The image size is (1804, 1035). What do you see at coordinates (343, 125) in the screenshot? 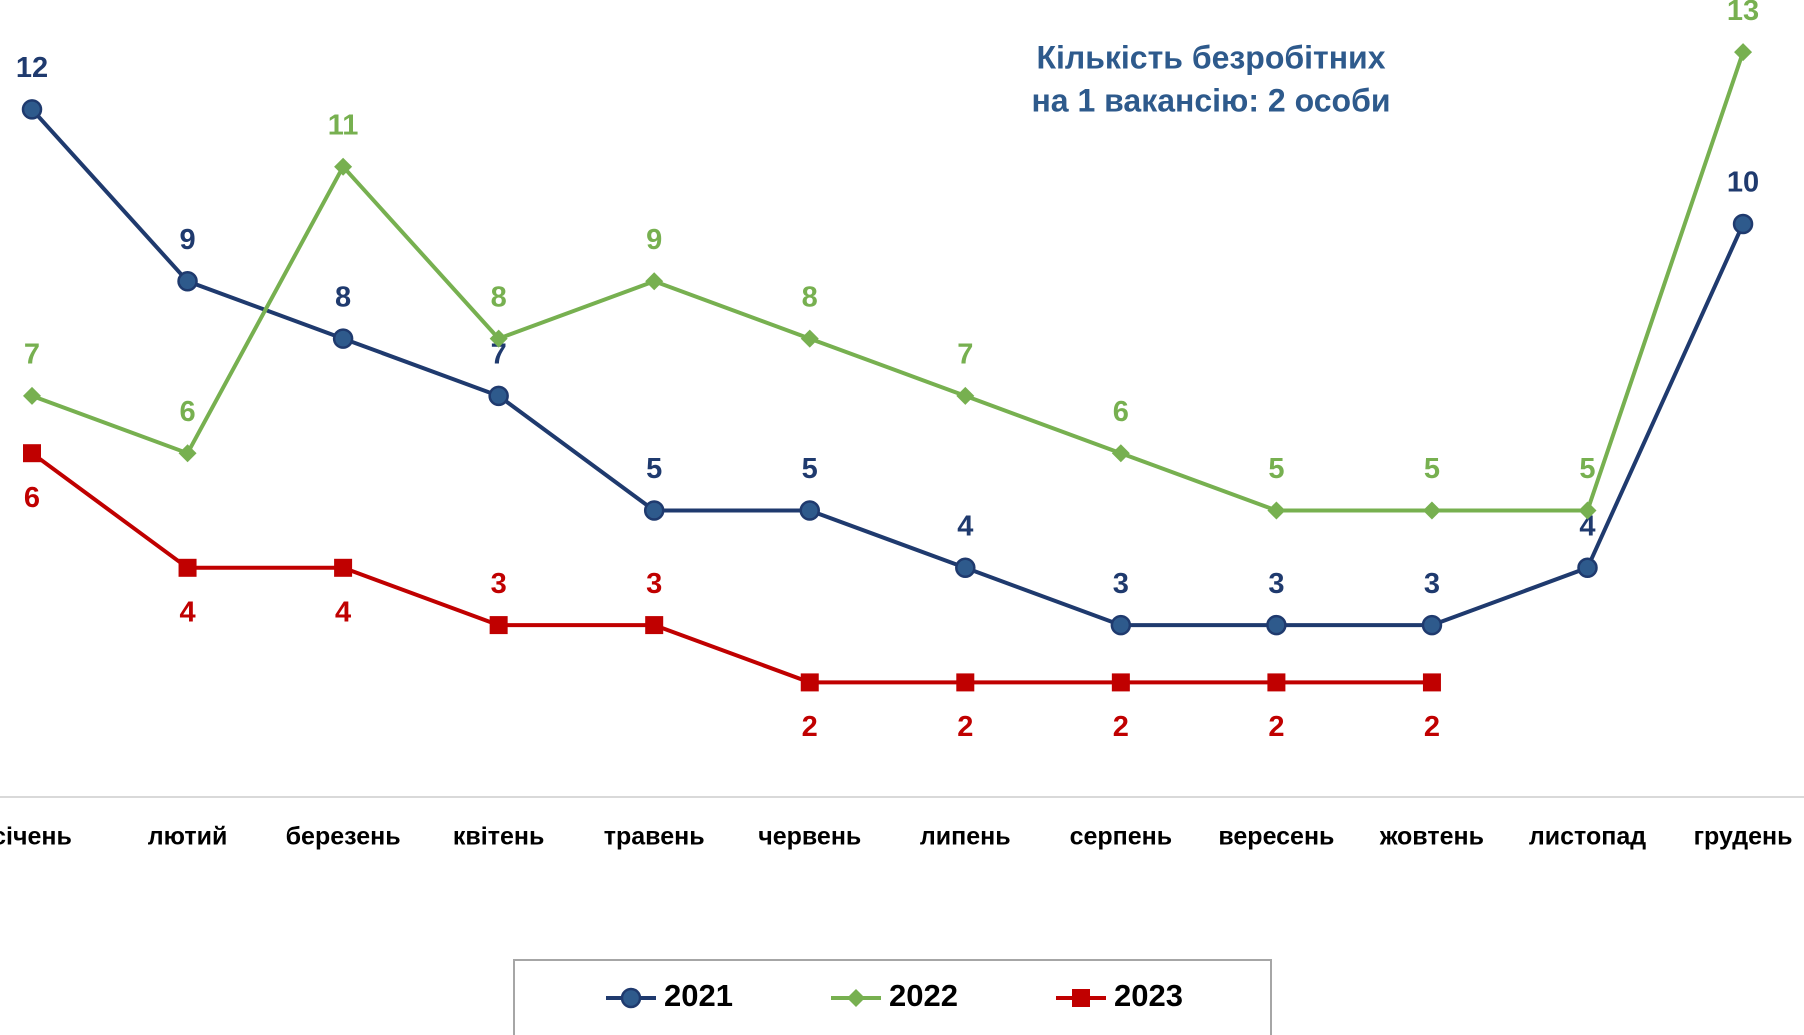
I see `data-label: 11` at bounding box center [343, 125].